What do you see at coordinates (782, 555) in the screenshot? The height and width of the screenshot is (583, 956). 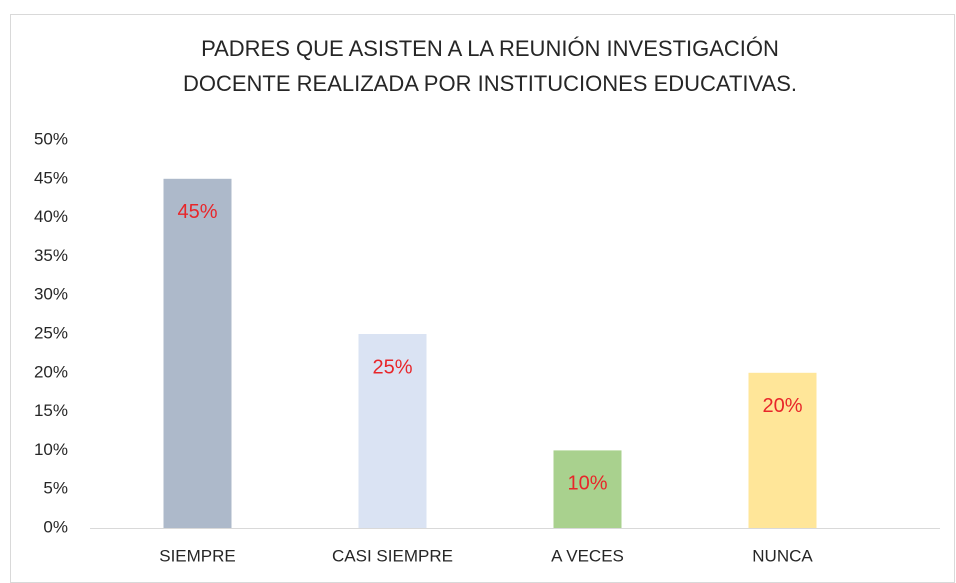 I see `x-tick-label: NUNCA` at bounding box center [782, 555].